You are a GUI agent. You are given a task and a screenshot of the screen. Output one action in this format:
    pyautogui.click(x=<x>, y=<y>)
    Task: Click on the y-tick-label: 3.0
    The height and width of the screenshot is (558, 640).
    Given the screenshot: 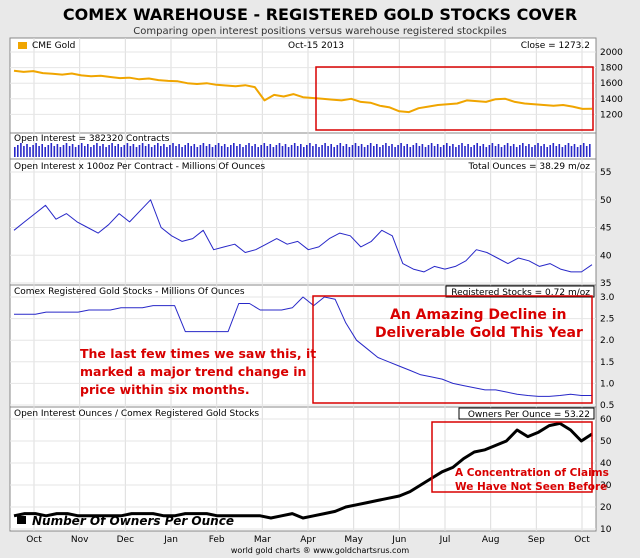 What is the action you would take?
    pyautogui.click(x=607, y=298)
    